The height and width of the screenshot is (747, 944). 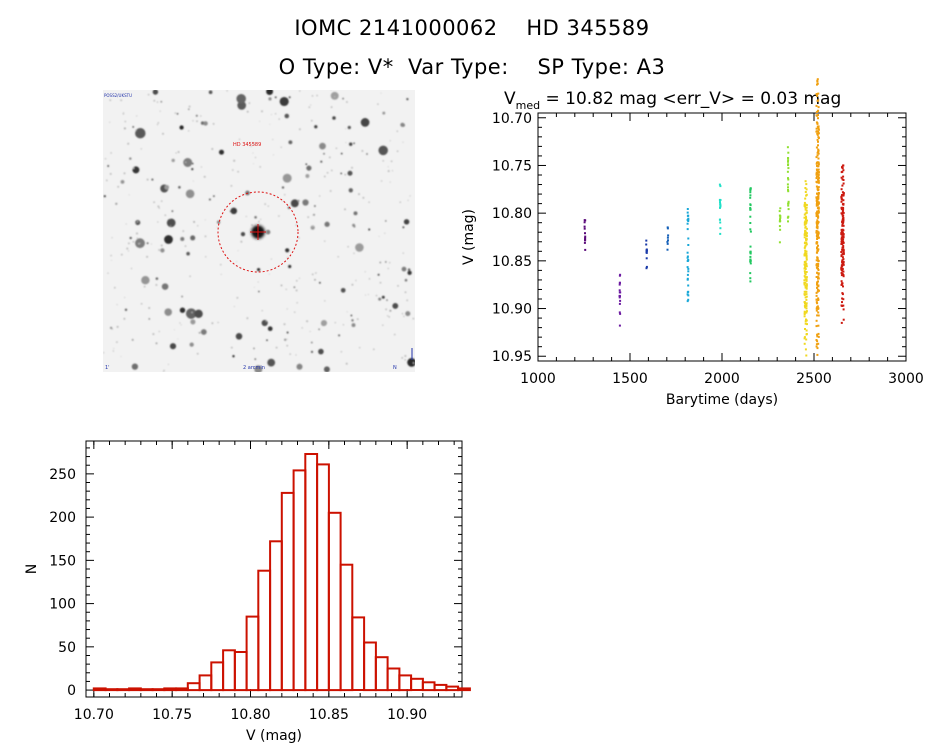 What do you see at coordinates (538, 379) in the screenshot?
I see `x-tick-label: 1000` at bounding box center [538, 379].